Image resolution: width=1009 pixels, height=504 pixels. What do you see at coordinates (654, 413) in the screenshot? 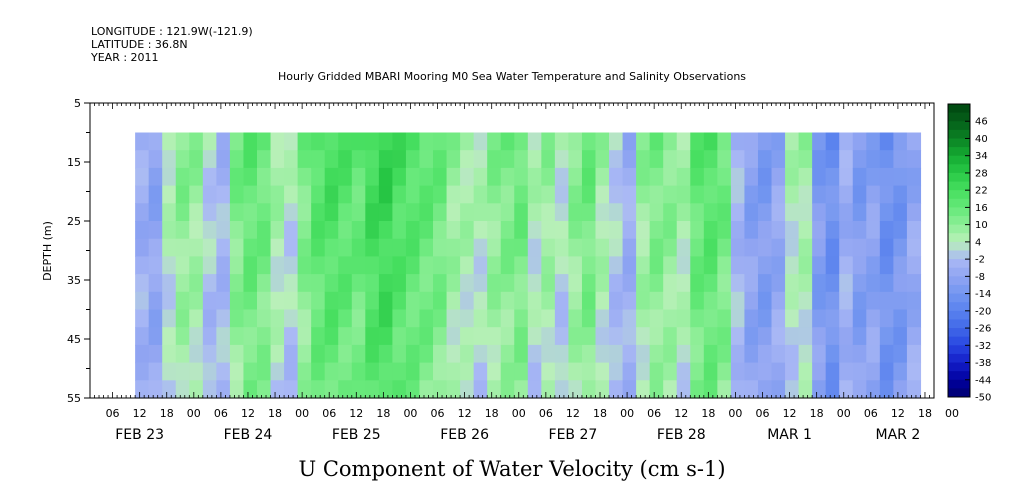
I see `x-hour-label: 06` at bounding box center [654, 413].